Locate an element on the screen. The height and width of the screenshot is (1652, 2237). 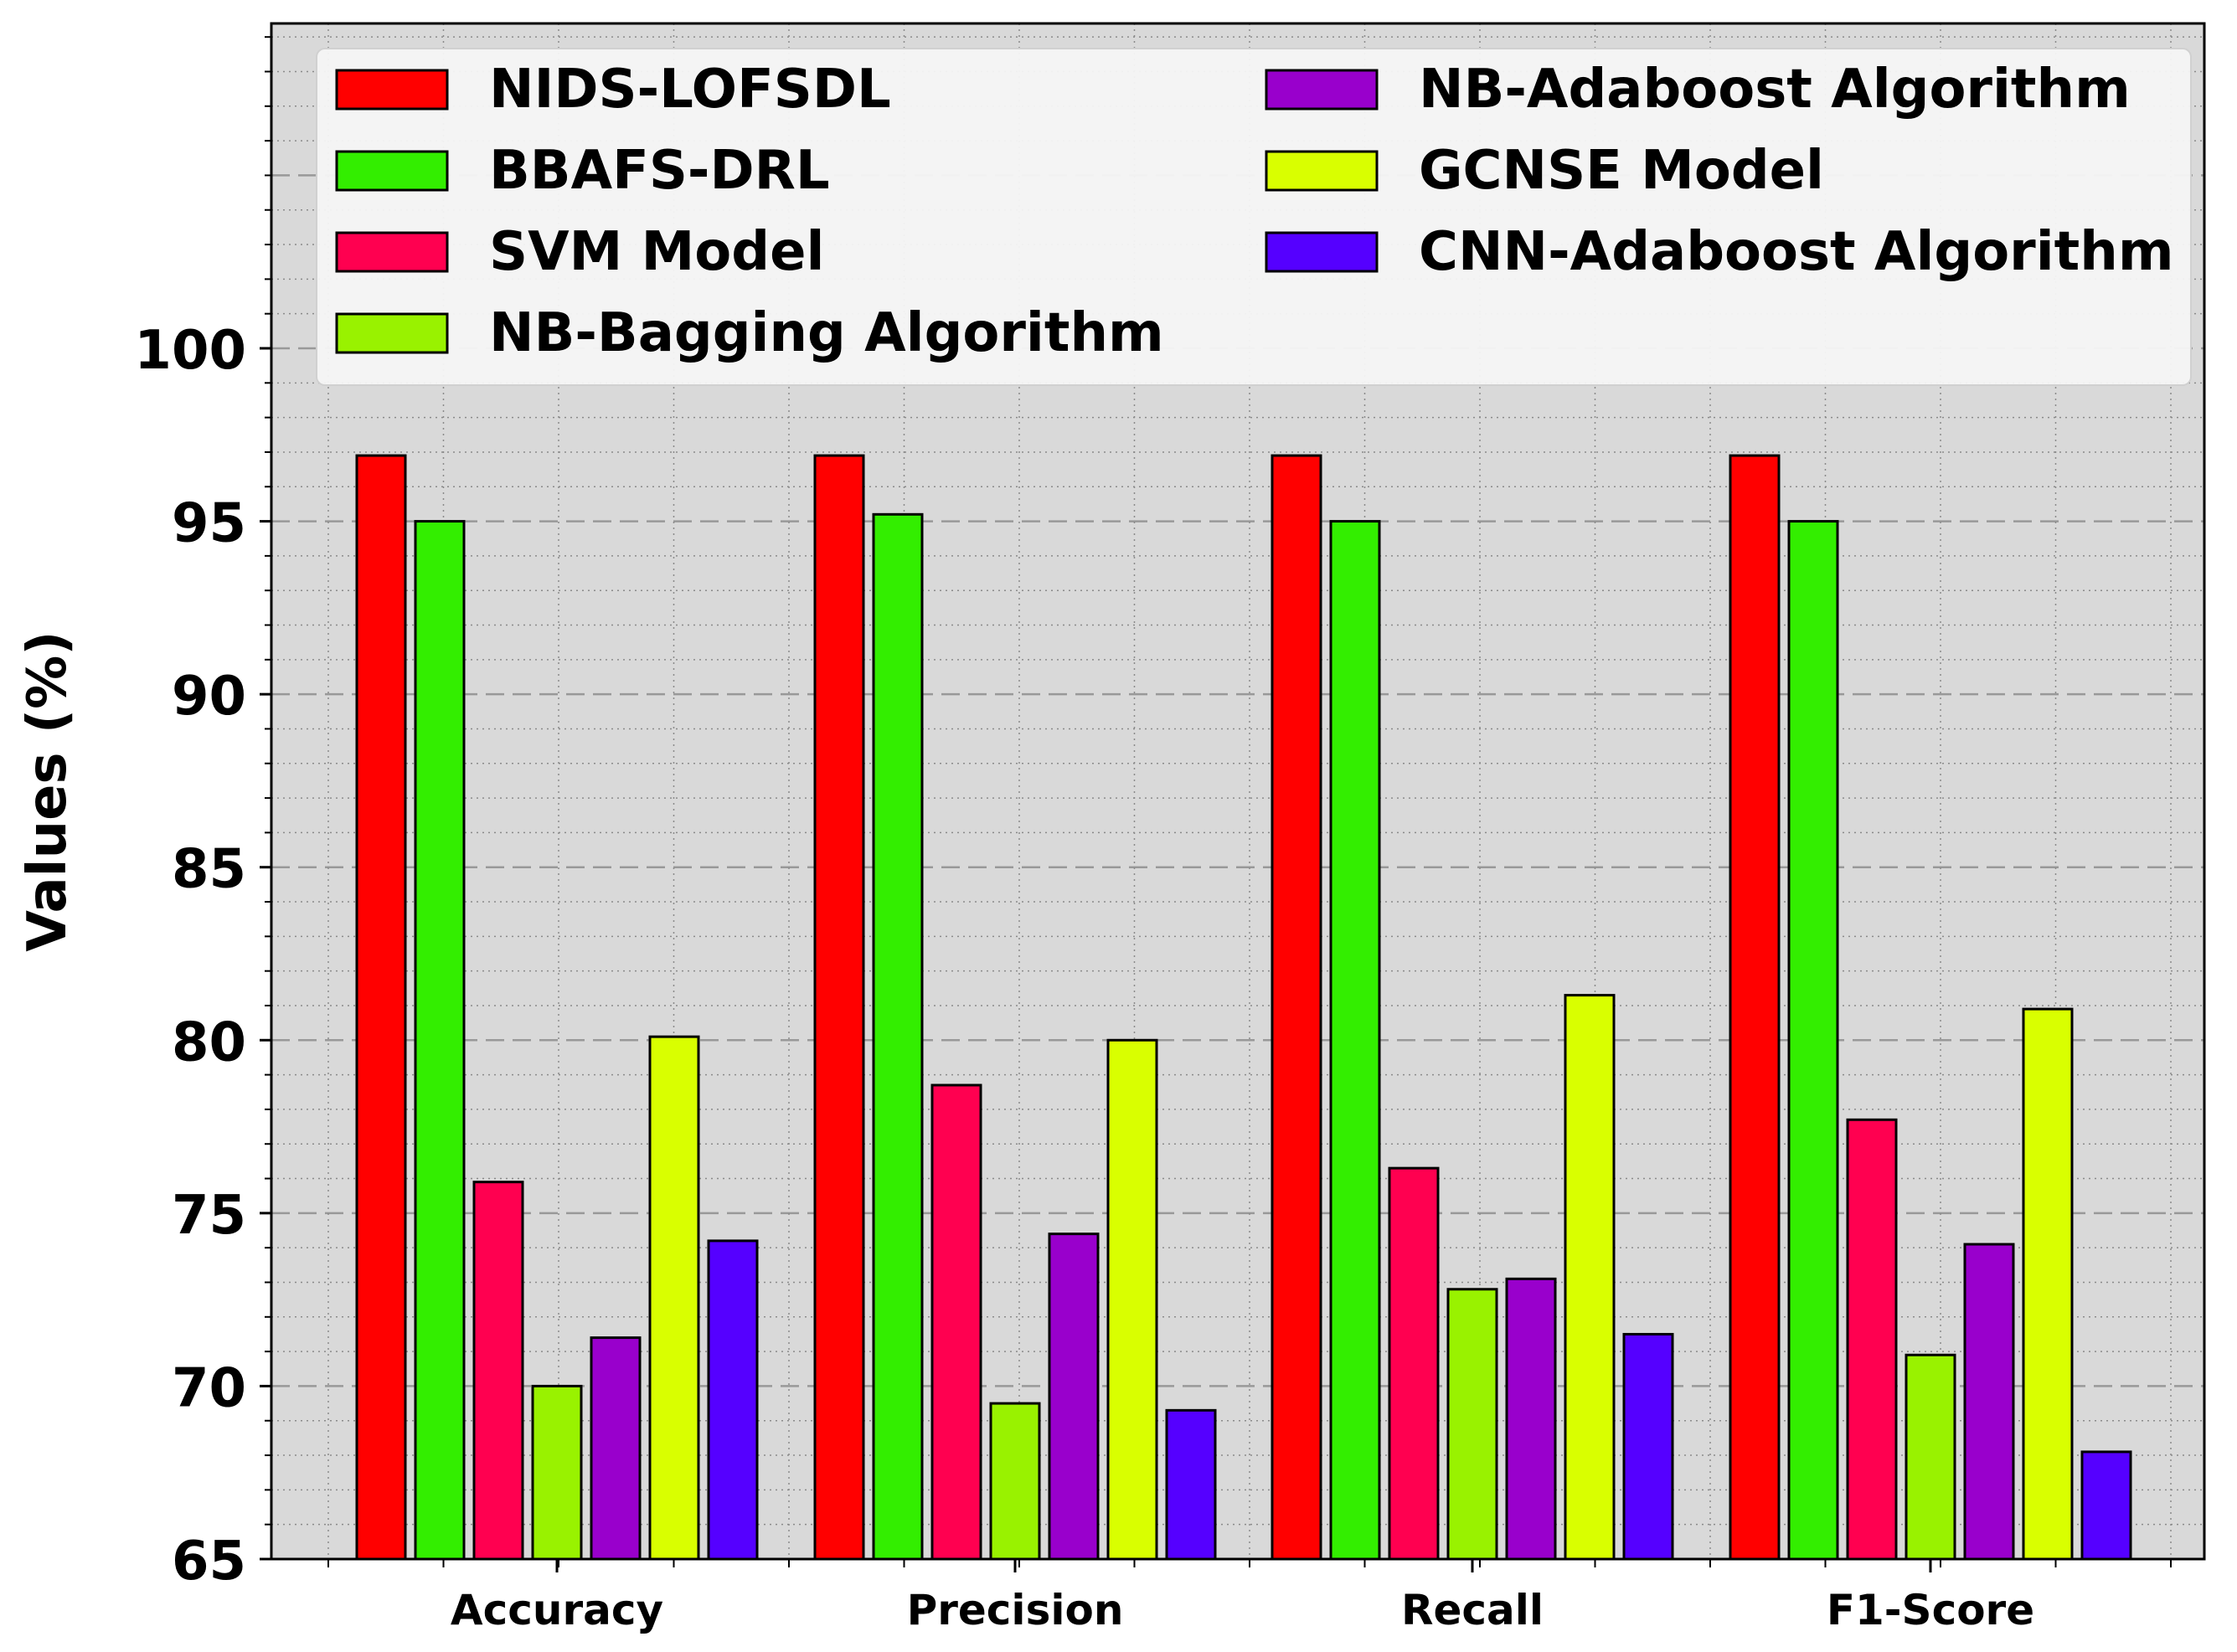
y-tick-label: 75 is located at coordinates (209, 1216).